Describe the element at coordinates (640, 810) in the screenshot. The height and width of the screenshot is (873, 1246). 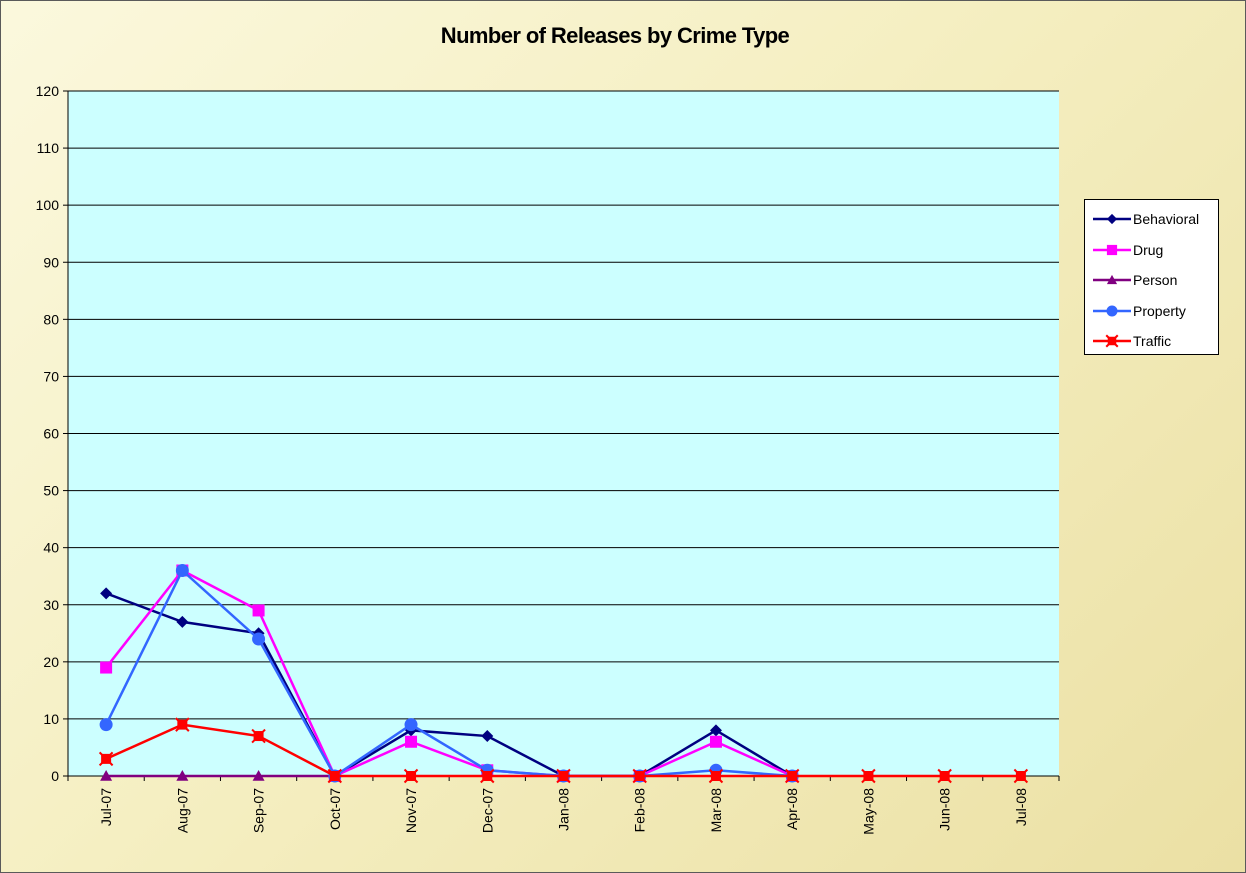
I see `x-tick-label: Feb-08` at that location.